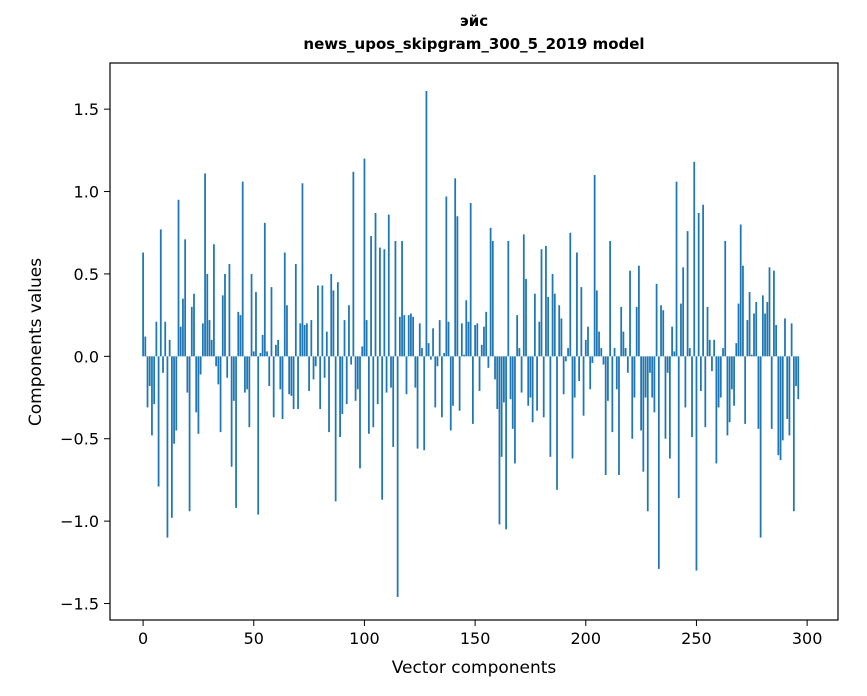 This screenshot has height=696, width=867. Describe the element at coordinates (86, 356) in the screenshot. I see `y-tick-label: 0.0` at that location.